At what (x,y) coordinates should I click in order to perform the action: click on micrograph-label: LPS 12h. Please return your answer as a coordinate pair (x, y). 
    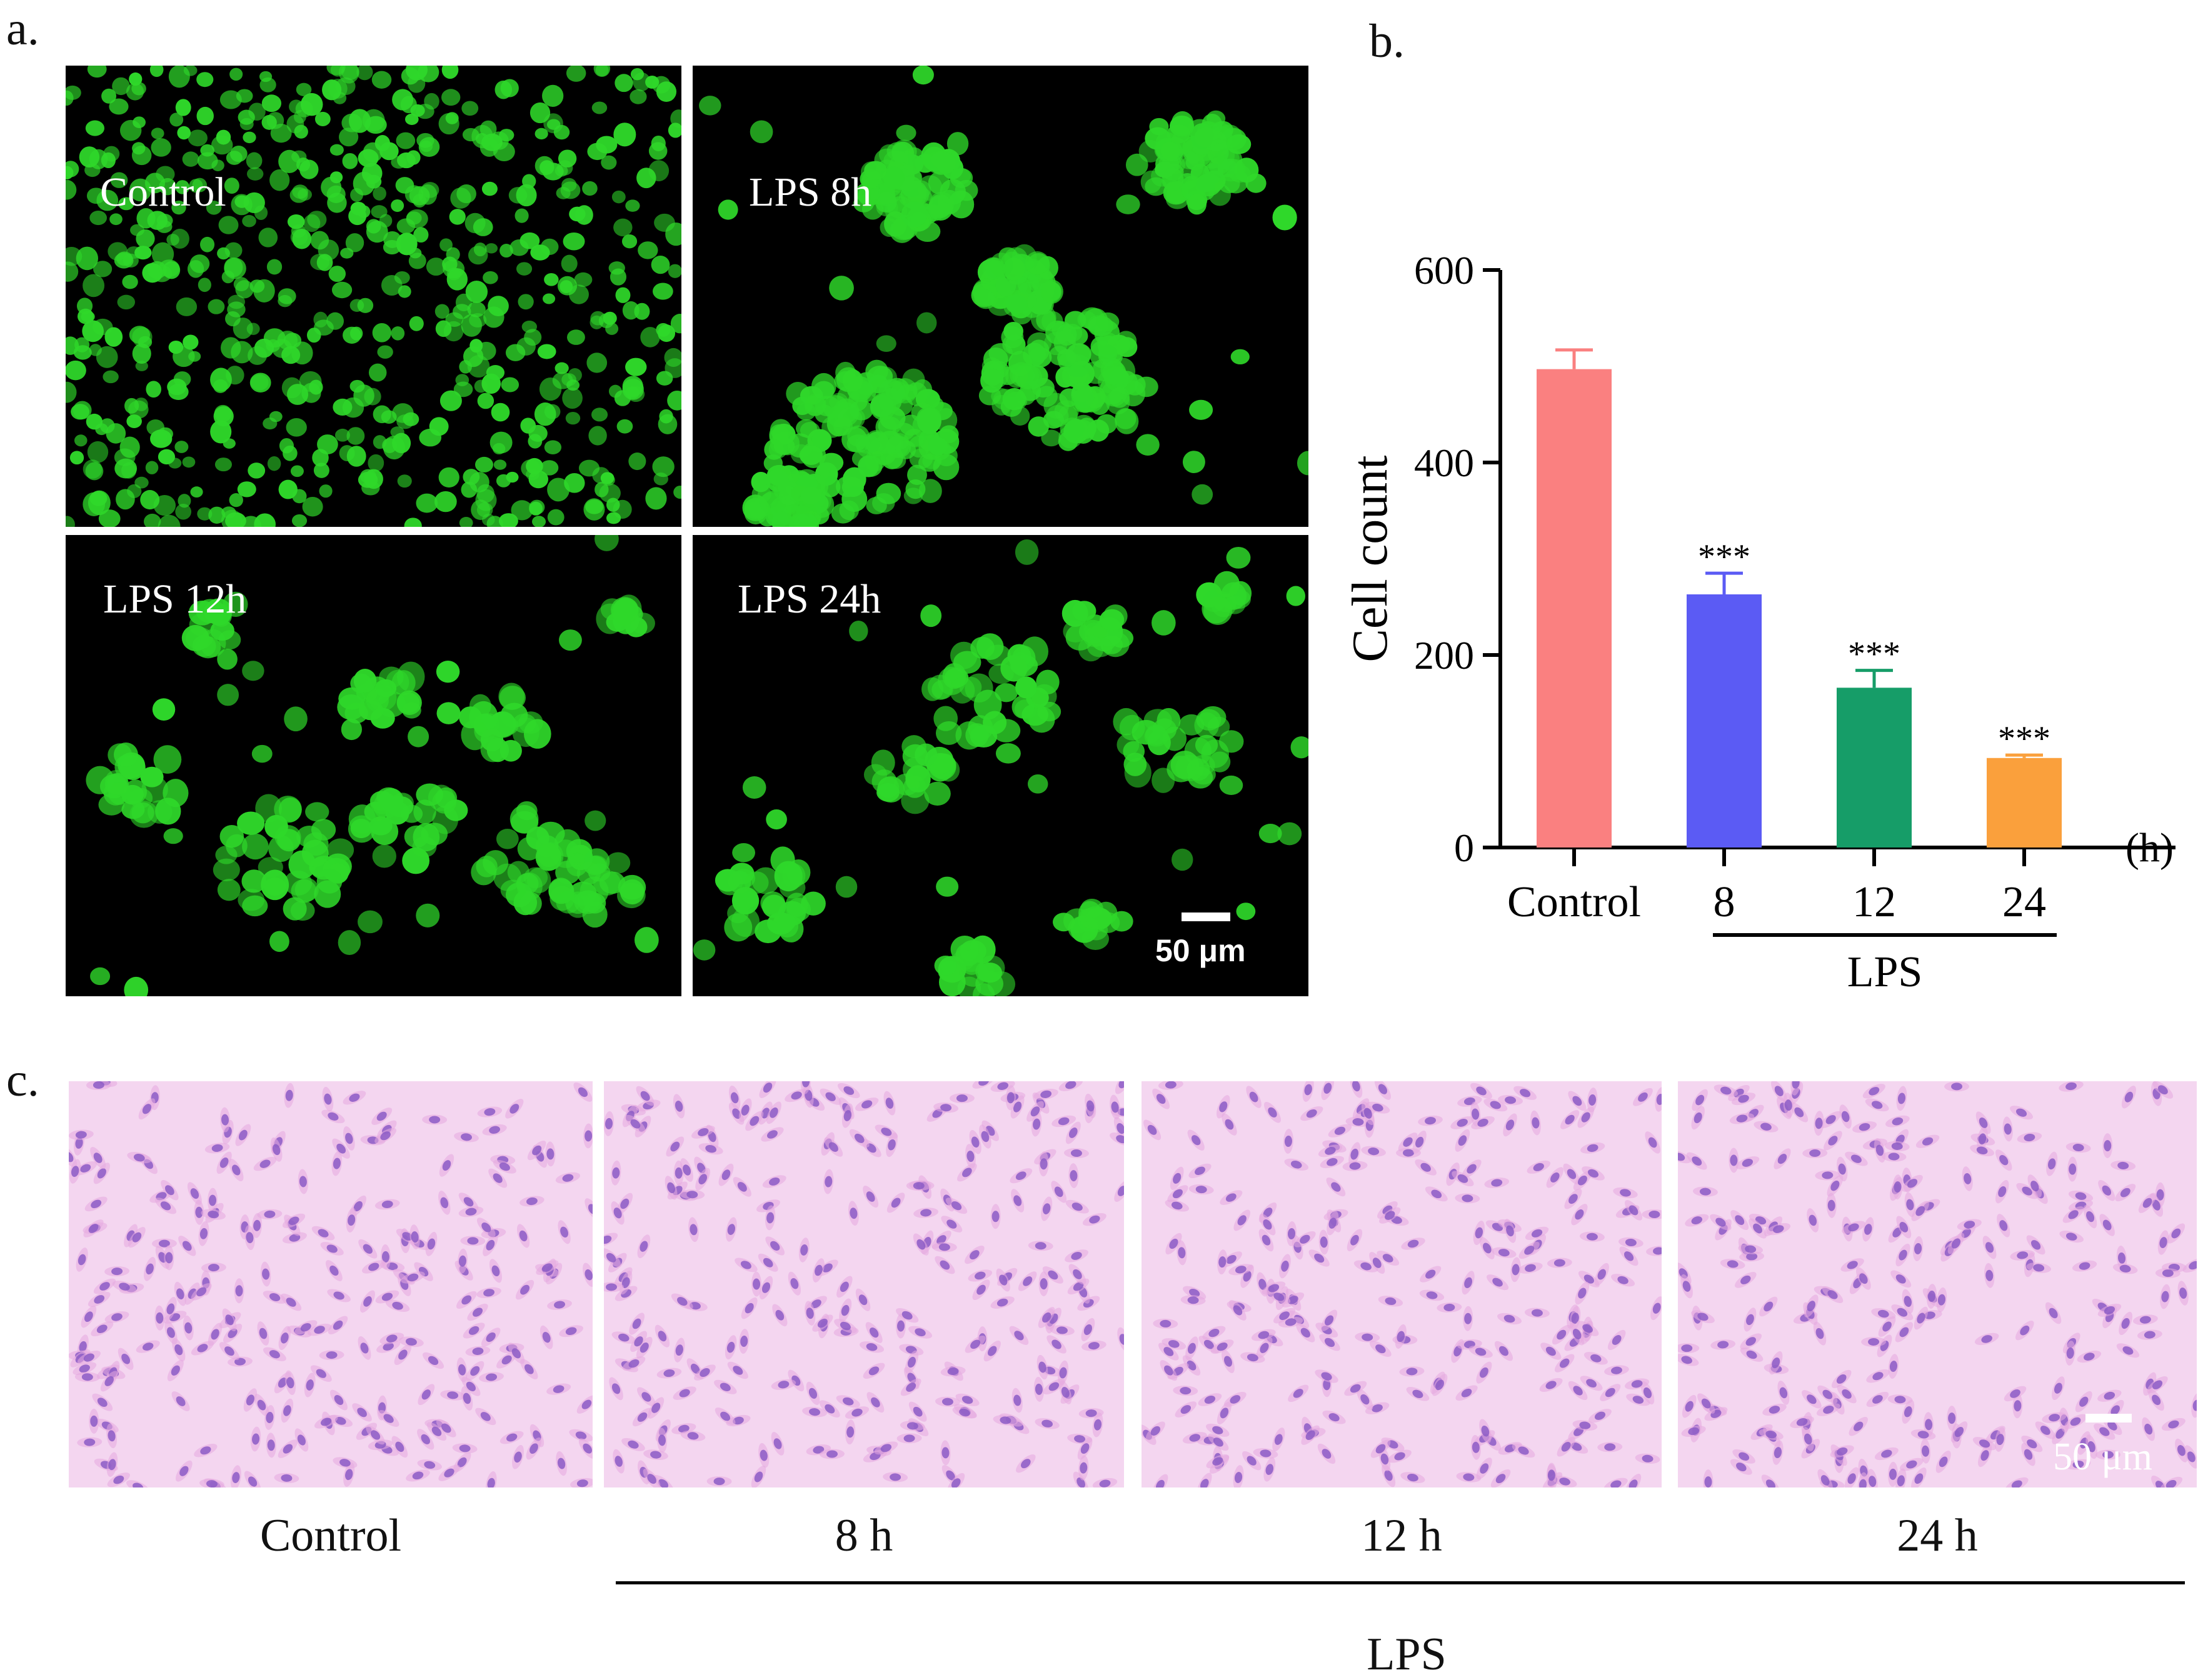
    Looking at the image, I should click on (175, 599).